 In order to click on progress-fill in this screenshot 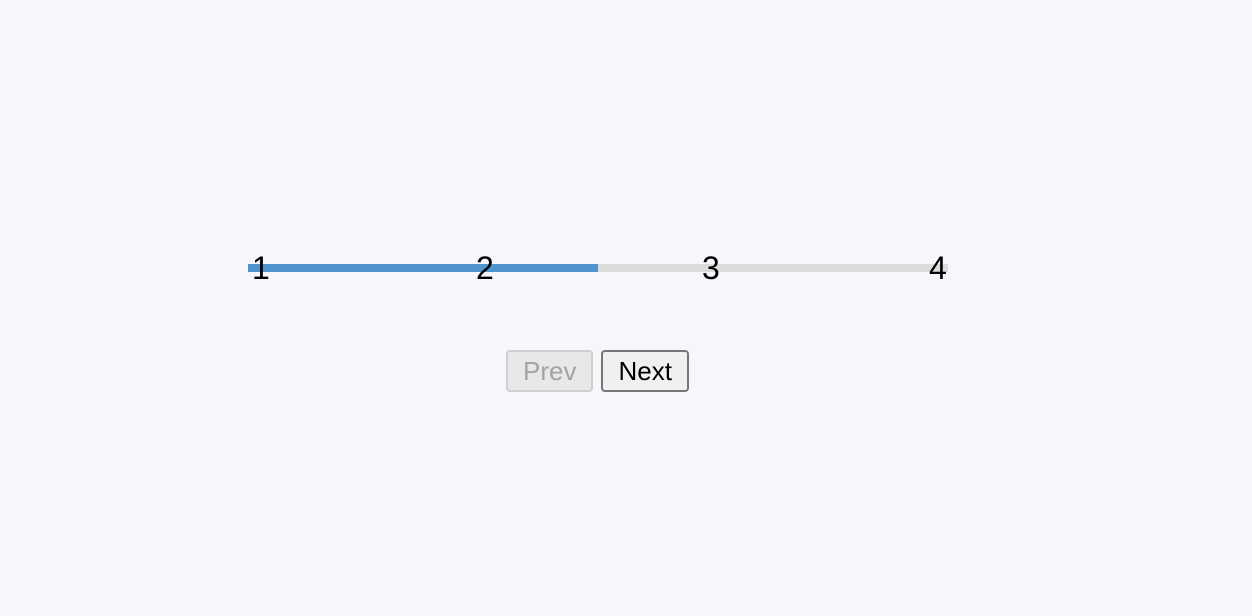, I will do `click(423, 268)`.